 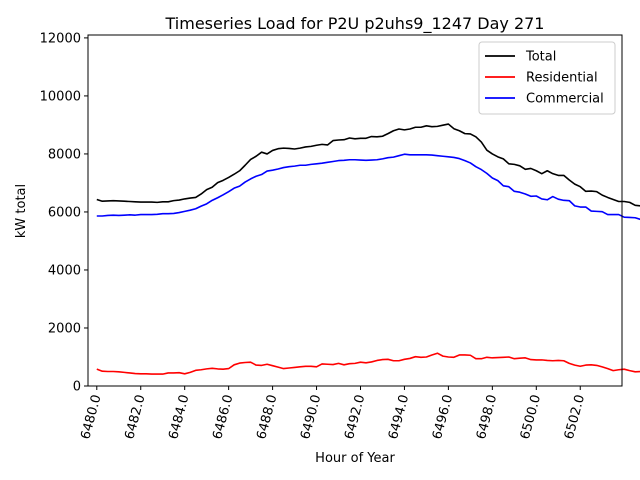 I want to click on y-axis-label: kW total, so click(x=21, y=211).